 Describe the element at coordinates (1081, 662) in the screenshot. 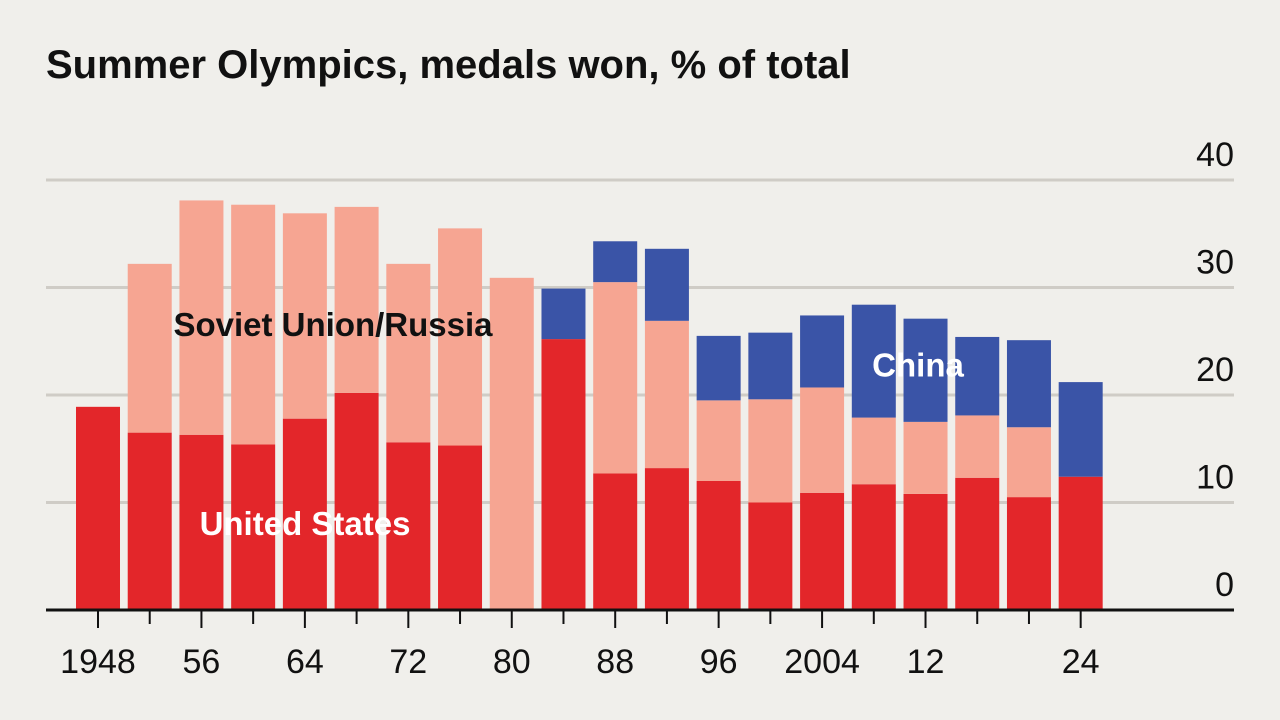

I see `x-tick-label: 24` at that location.